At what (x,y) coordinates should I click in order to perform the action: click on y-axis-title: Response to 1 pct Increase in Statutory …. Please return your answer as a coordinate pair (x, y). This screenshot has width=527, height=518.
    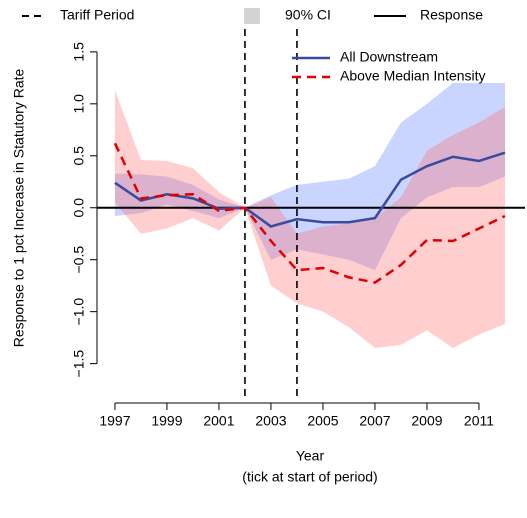
    Looking at the image, I should click on (19, 207).